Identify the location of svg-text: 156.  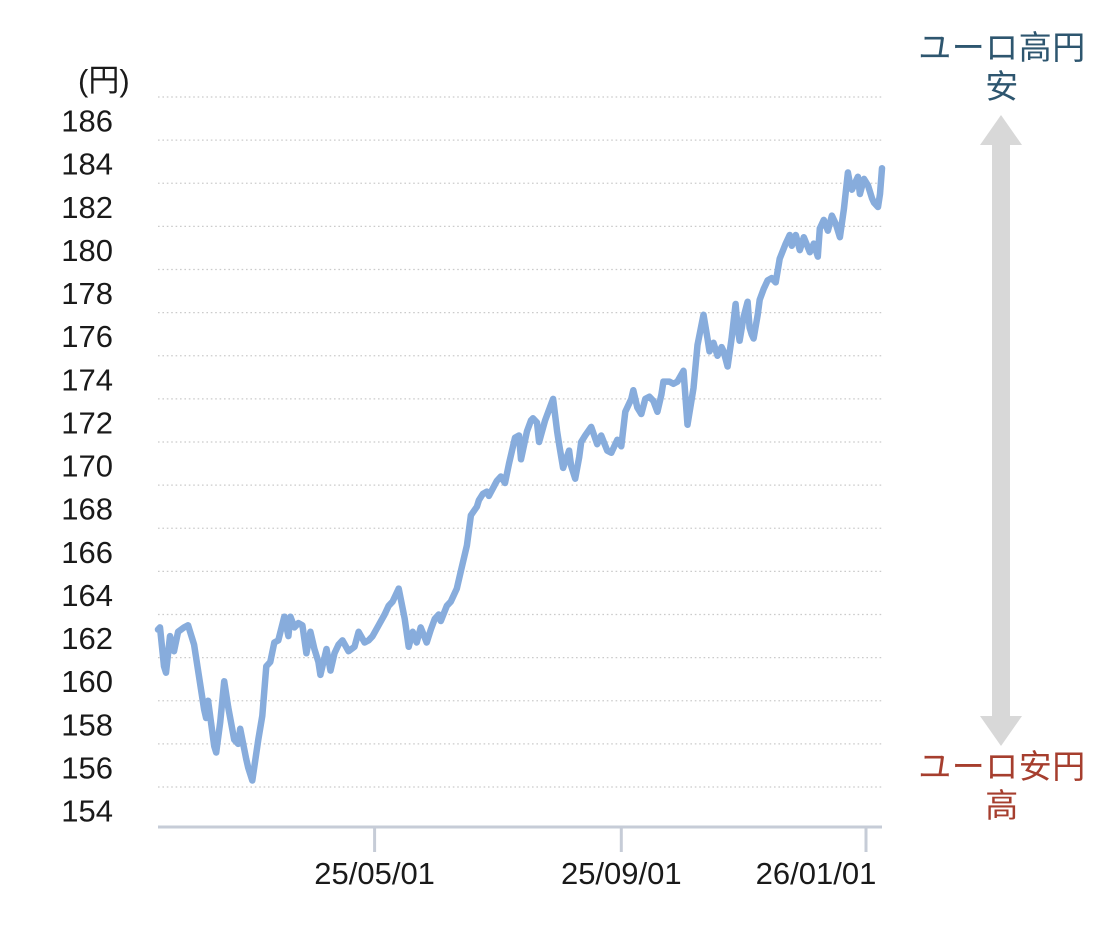
(87, 767).